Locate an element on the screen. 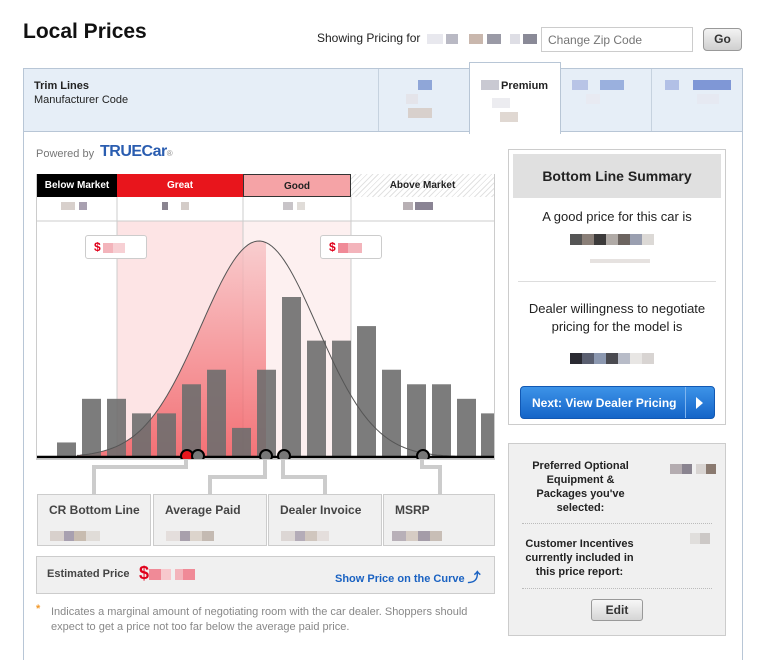 The height and width of the screenshot is (660, 762). arrow-right-icon is located at coordinates (699, 403).